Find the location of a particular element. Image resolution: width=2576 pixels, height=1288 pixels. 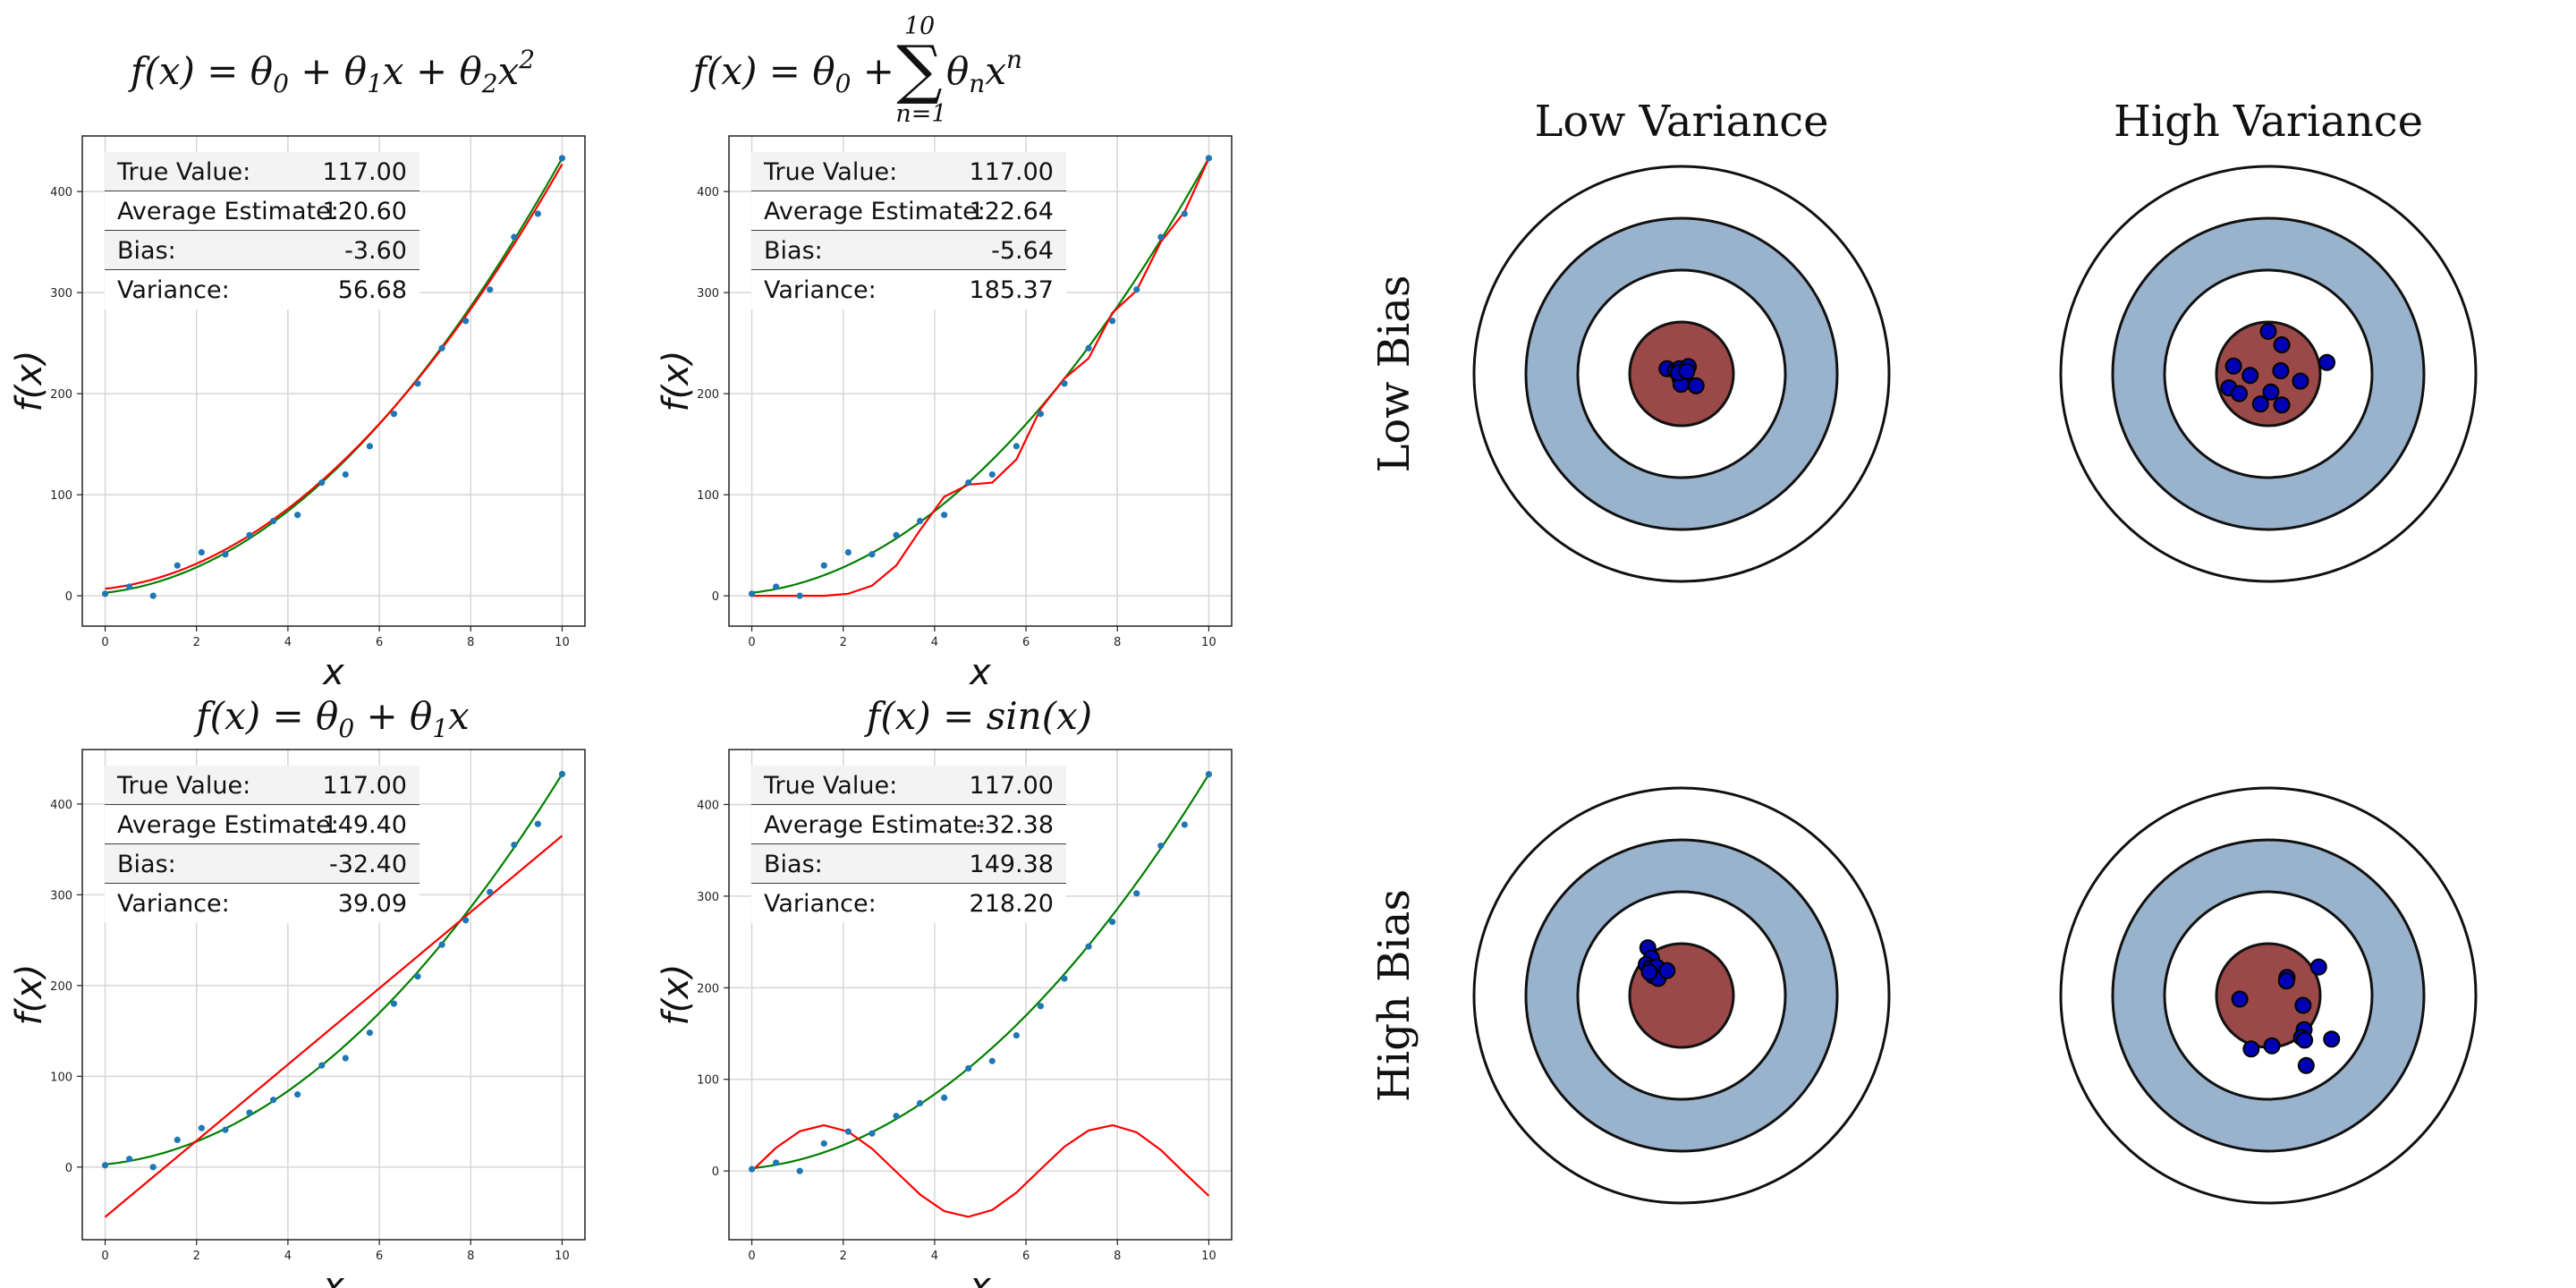

panel-title-sine: f(x) = sin(x) is located at coordinates (978, 716).